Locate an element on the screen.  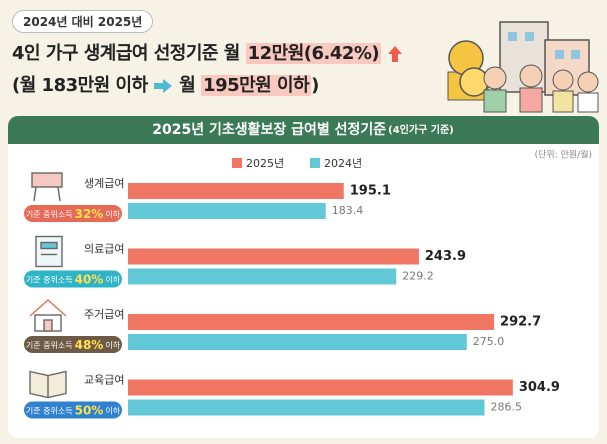
criteria-text: 기준 중위소득 50% 이하 is located at coordinates (73, 410).